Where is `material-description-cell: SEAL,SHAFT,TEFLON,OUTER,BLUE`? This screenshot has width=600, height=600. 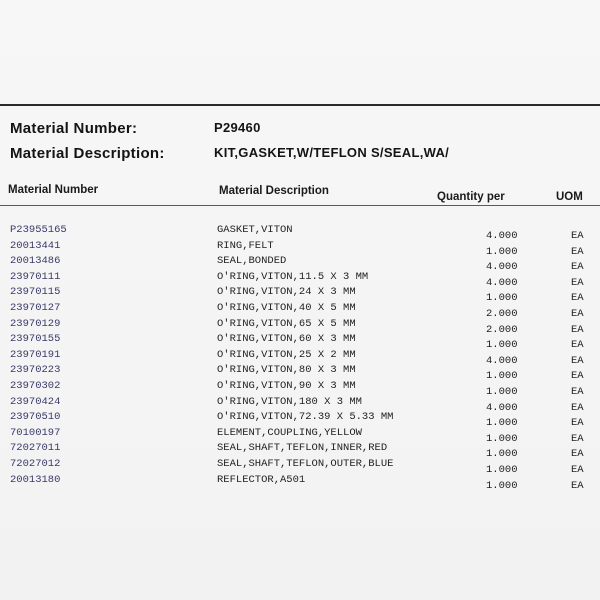
material-description-cell: SEAL,SHAFT,TEFLON,OUTER,BLUE is located at coordinates (305, 464).